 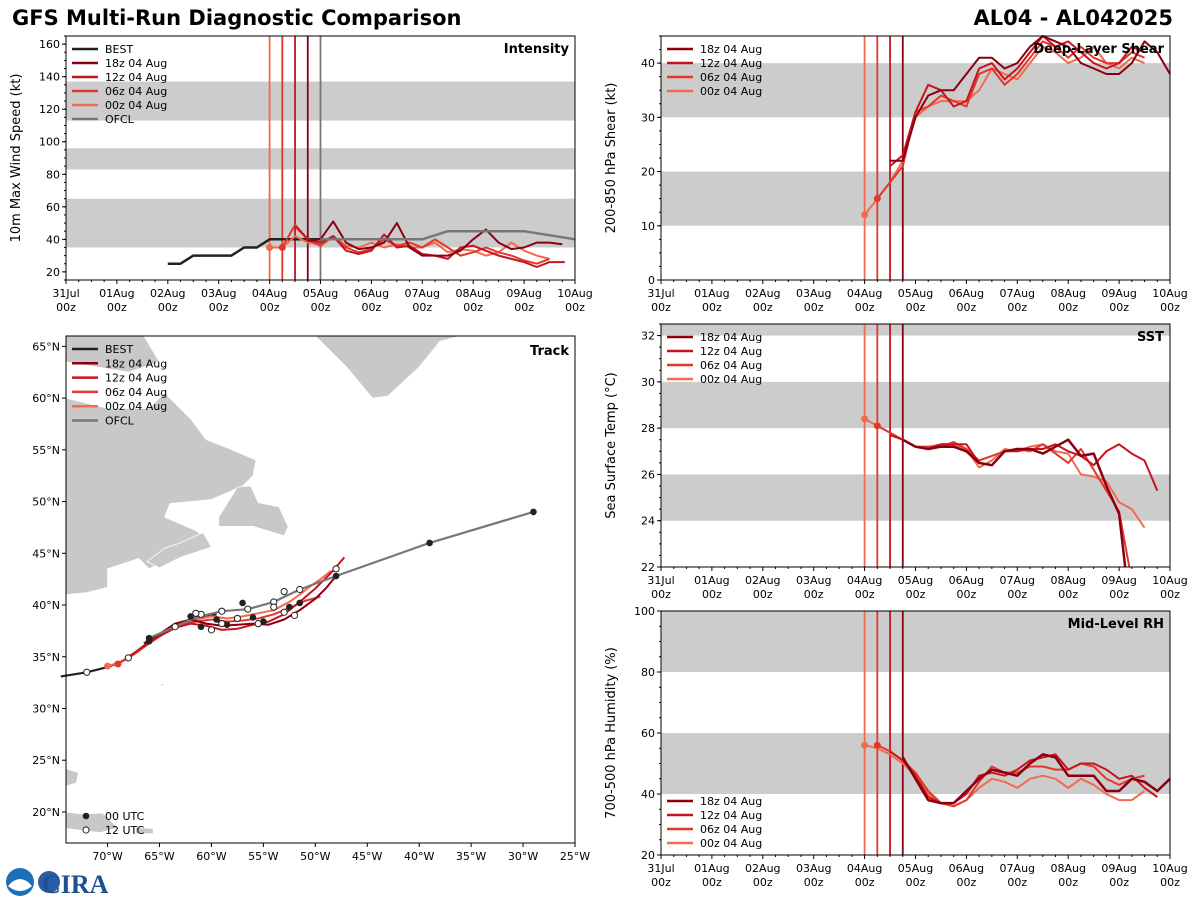 What do you see at coordinates (120, 421) in the screenshot?
I see `track-legend-label: OFCL` at bounding box center [120, 421].